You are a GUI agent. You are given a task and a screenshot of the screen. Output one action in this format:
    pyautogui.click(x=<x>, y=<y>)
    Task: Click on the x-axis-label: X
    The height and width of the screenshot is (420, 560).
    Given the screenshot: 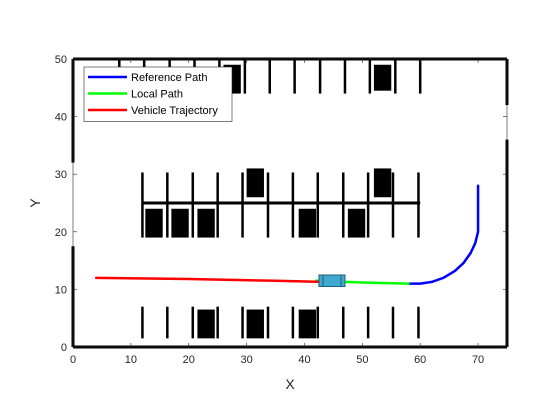 What is the action you would take?
    pyautogui.click(x=290, y=384)
    